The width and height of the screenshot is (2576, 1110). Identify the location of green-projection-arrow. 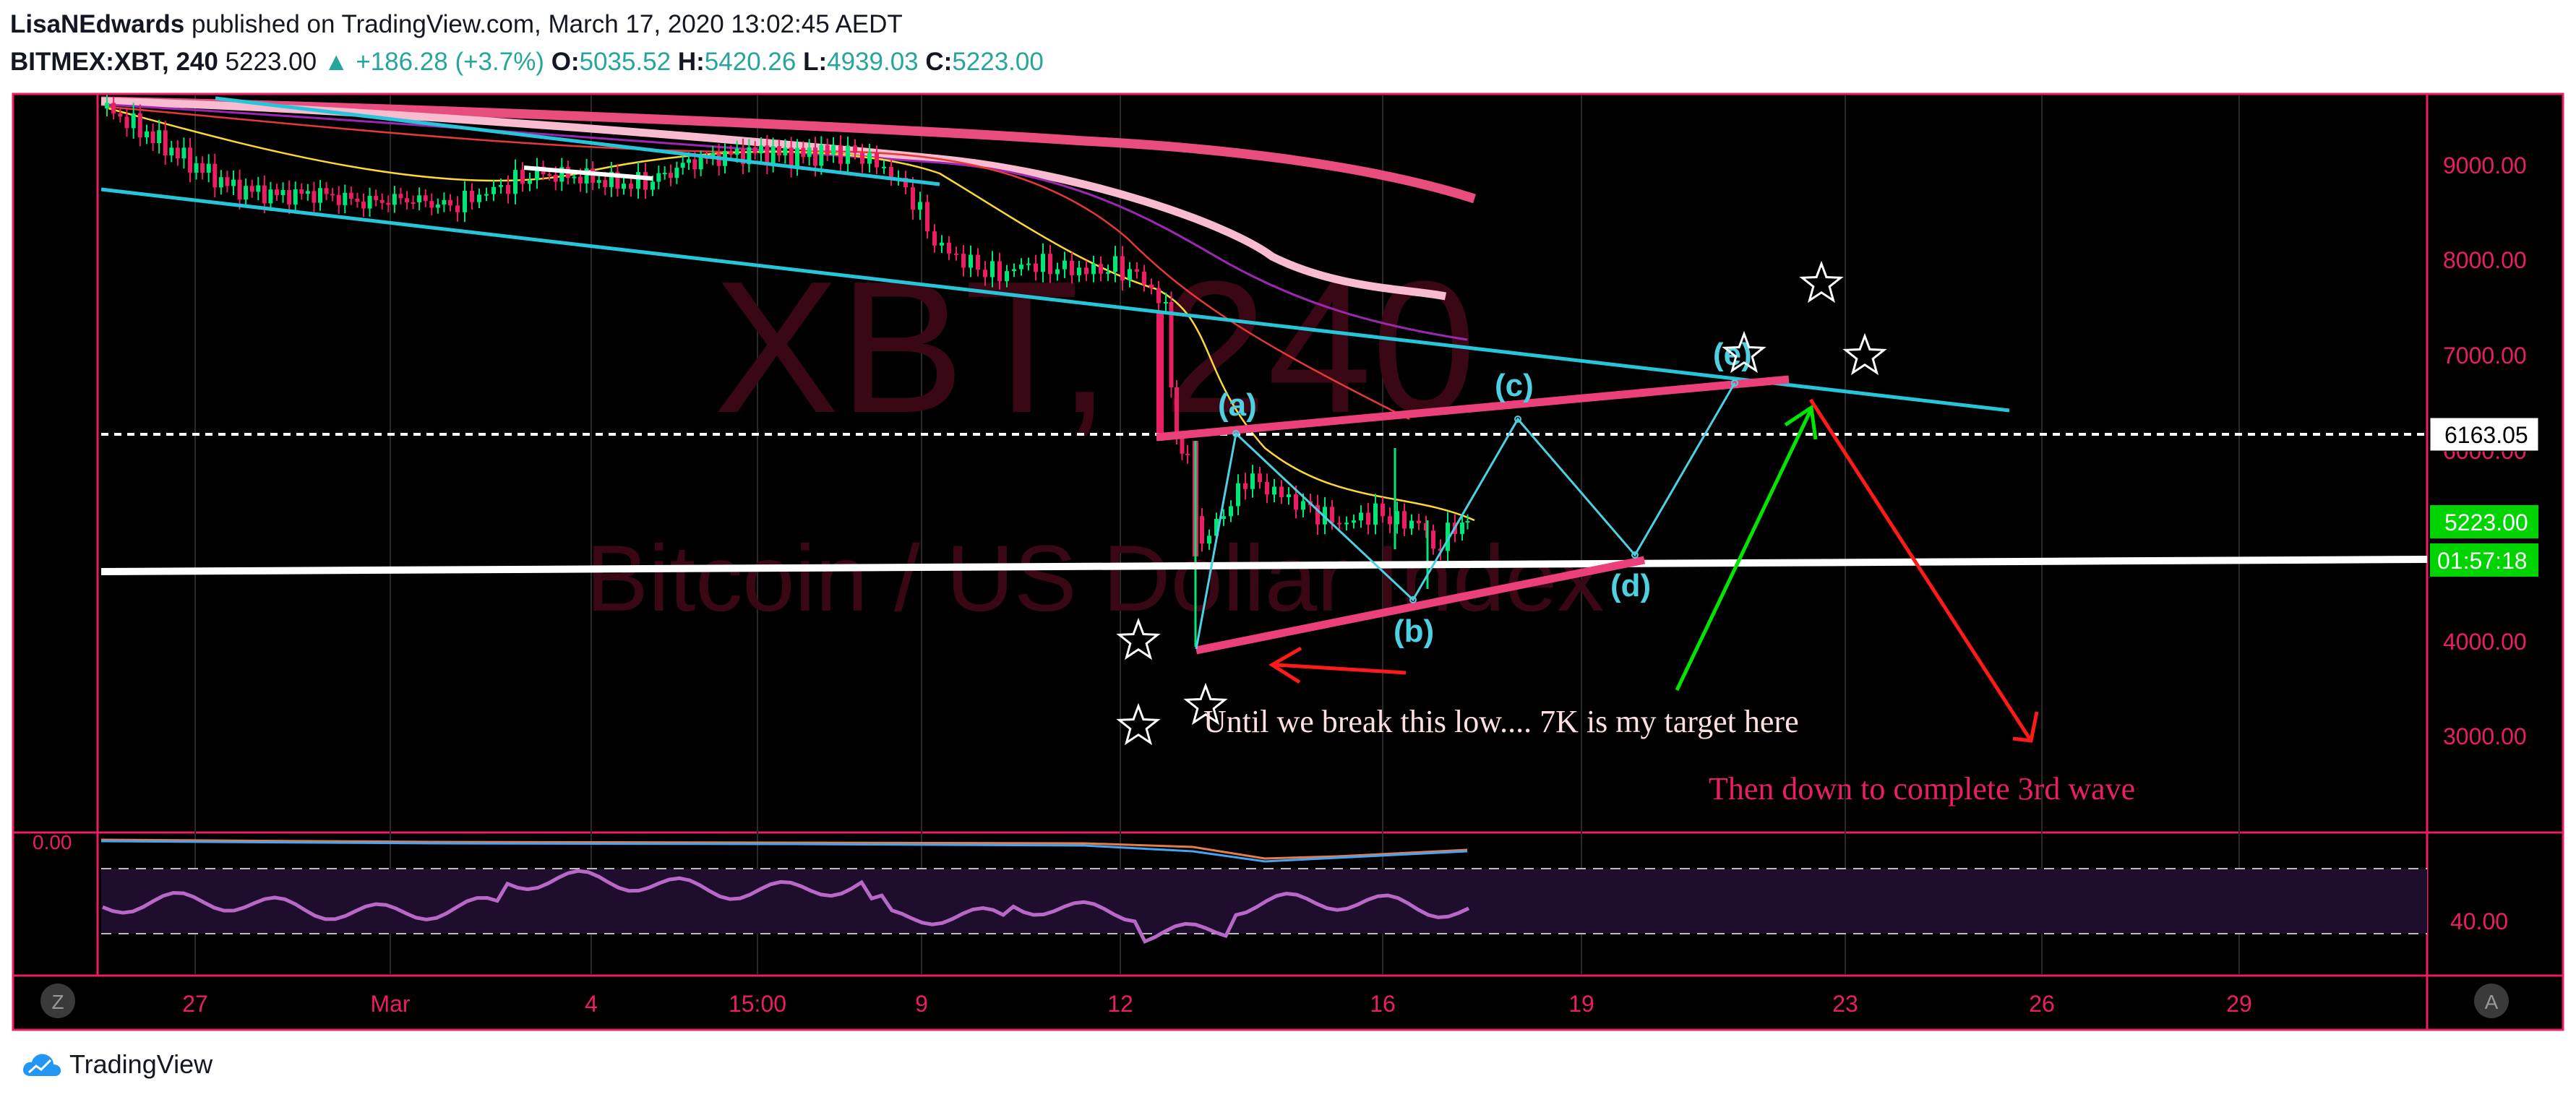
(1747, 548).